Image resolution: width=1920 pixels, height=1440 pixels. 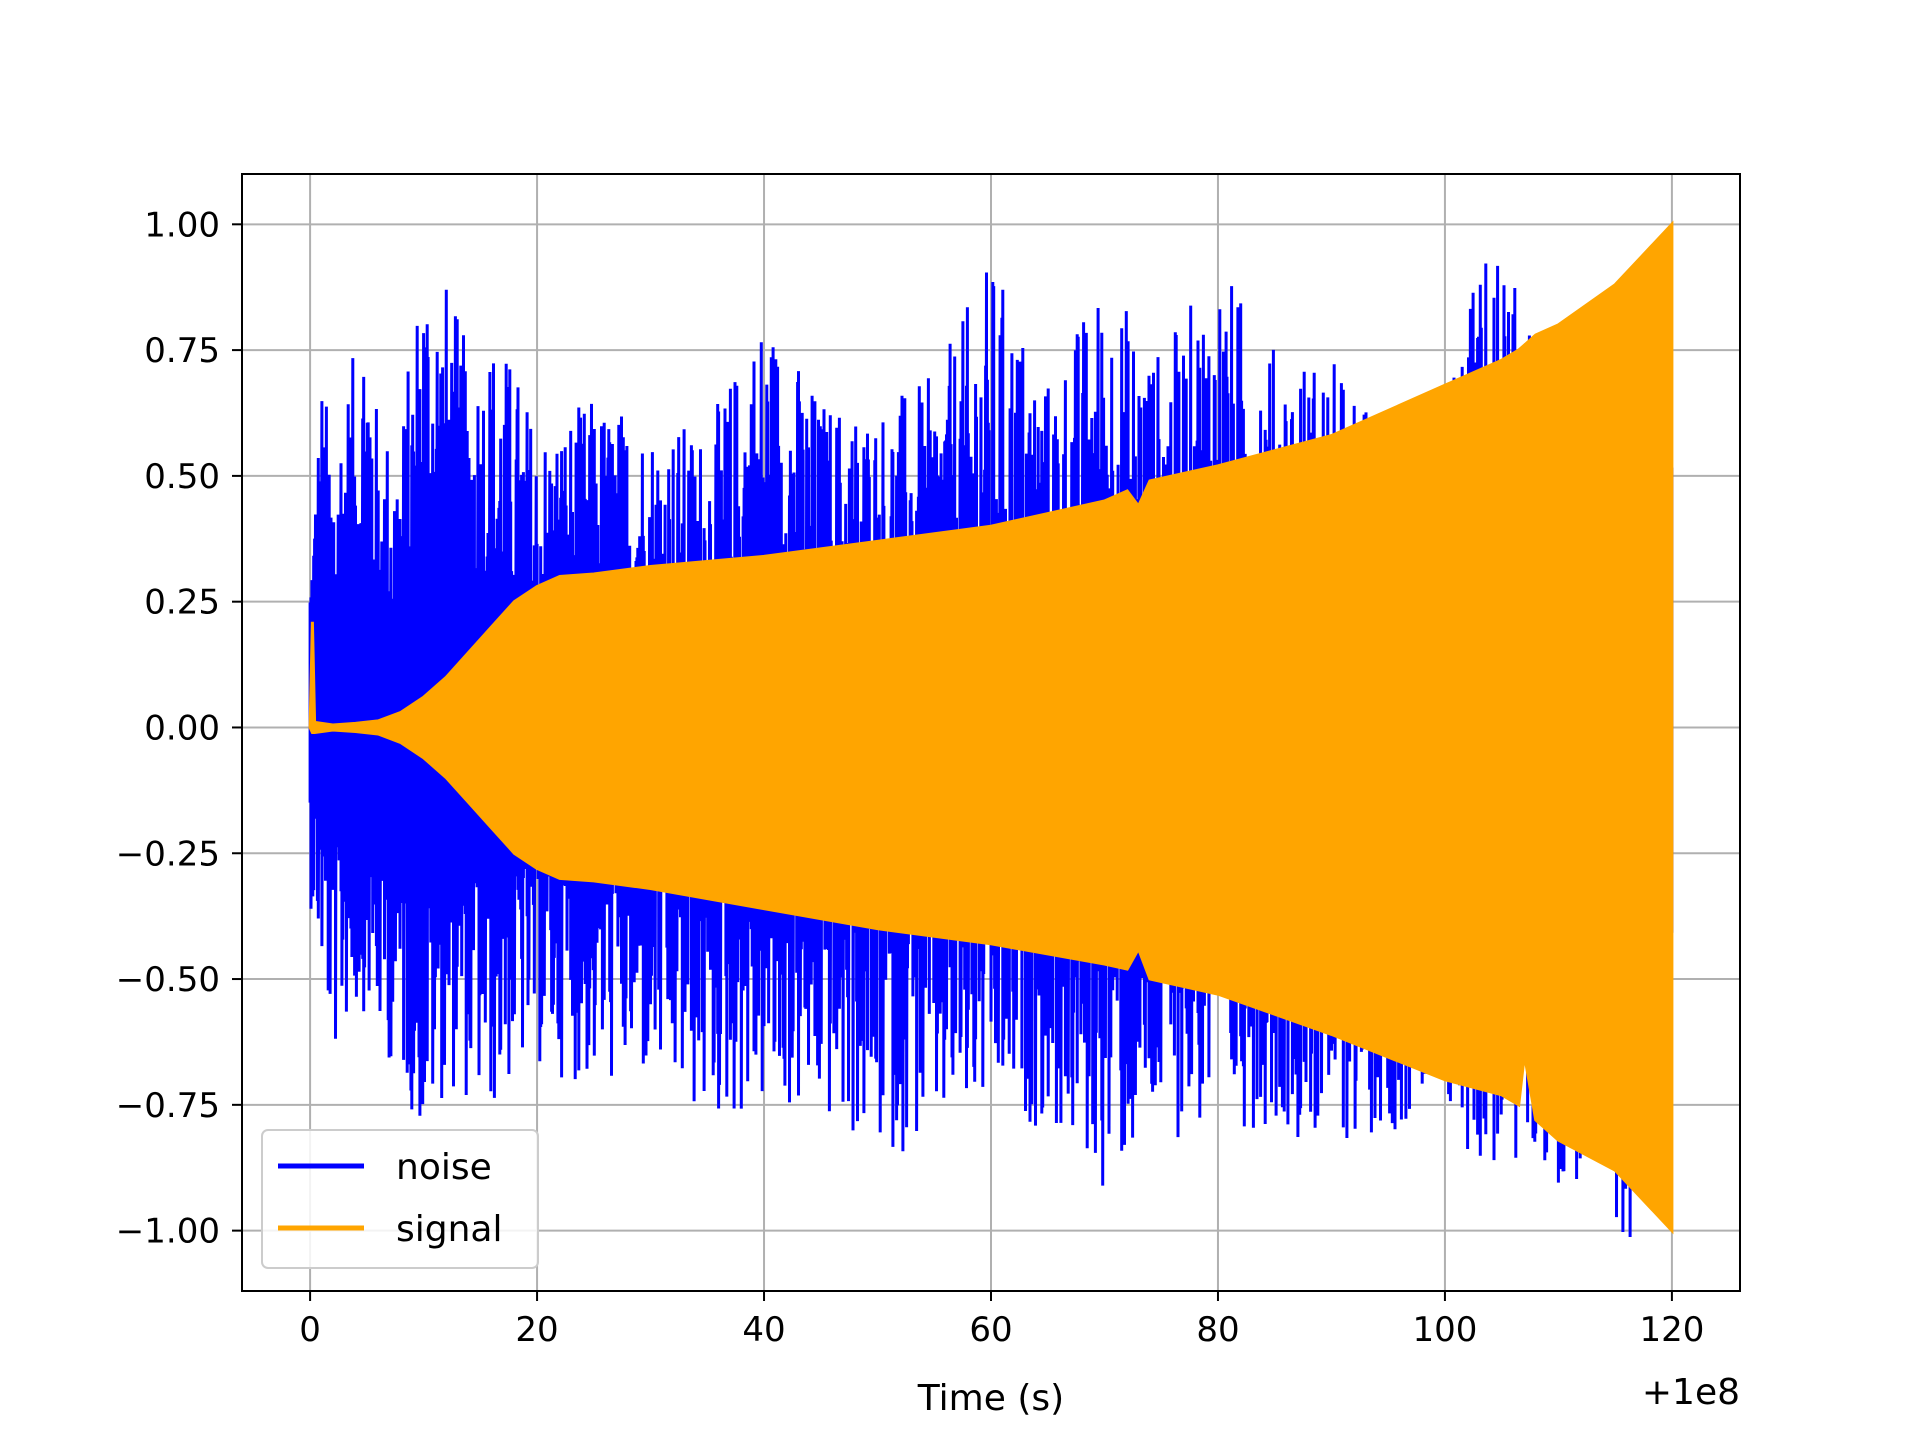 I want to click on legend-label-signal: signal, so click(x=449, y=1229).